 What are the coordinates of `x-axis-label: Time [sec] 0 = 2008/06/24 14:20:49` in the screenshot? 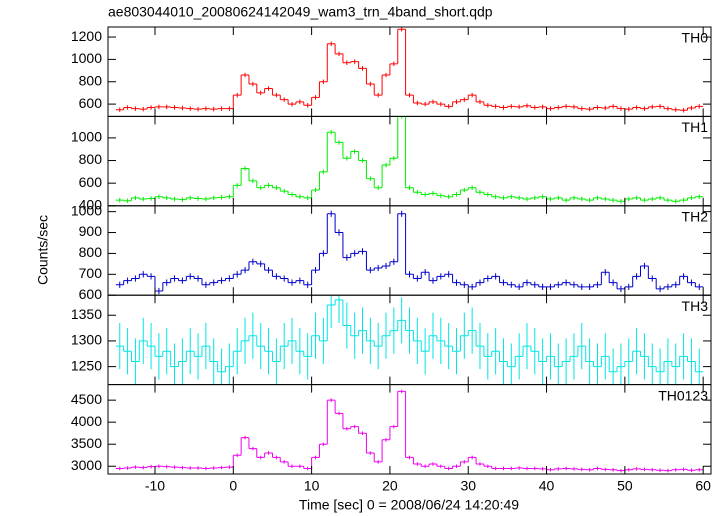 It's located at (409, 505).